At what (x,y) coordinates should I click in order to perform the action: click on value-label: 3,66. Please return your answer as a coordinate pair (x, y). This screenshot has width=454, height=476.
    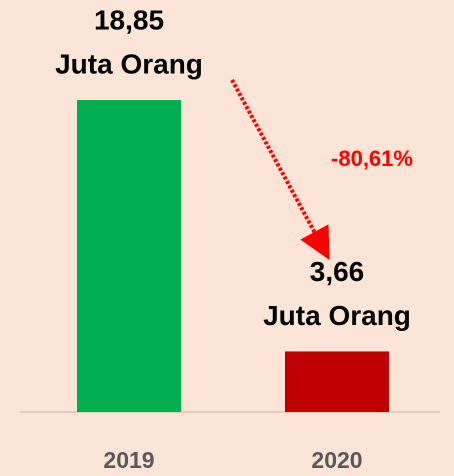
    Looking at the image, I should click on (337, 271).